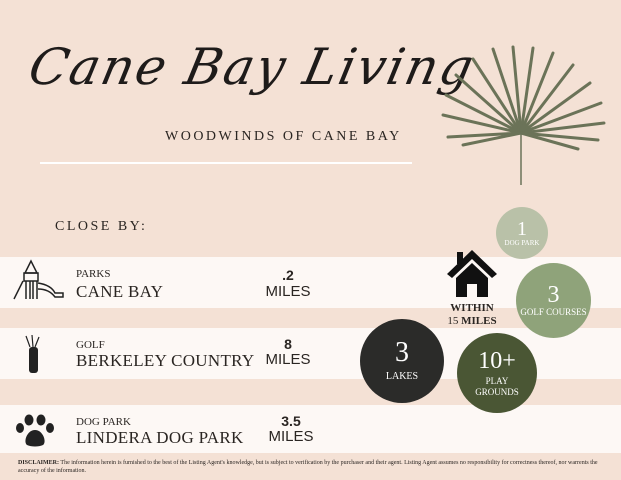  I want to click on golf-bag-icon, so click(32, 353).